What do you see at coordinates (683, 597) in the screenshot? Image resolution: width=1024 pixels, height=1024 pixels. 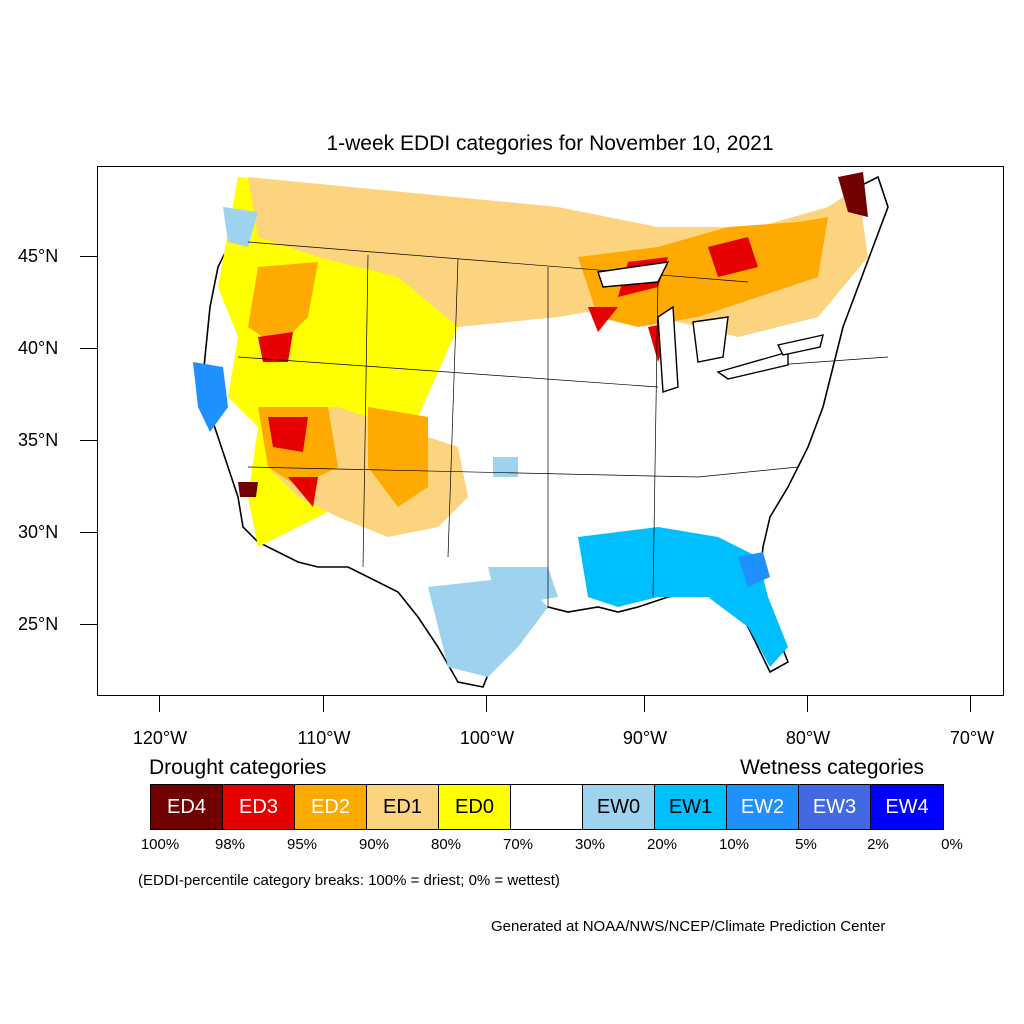 I see `ew1-region-gulf` at bounding box center [683, 597].